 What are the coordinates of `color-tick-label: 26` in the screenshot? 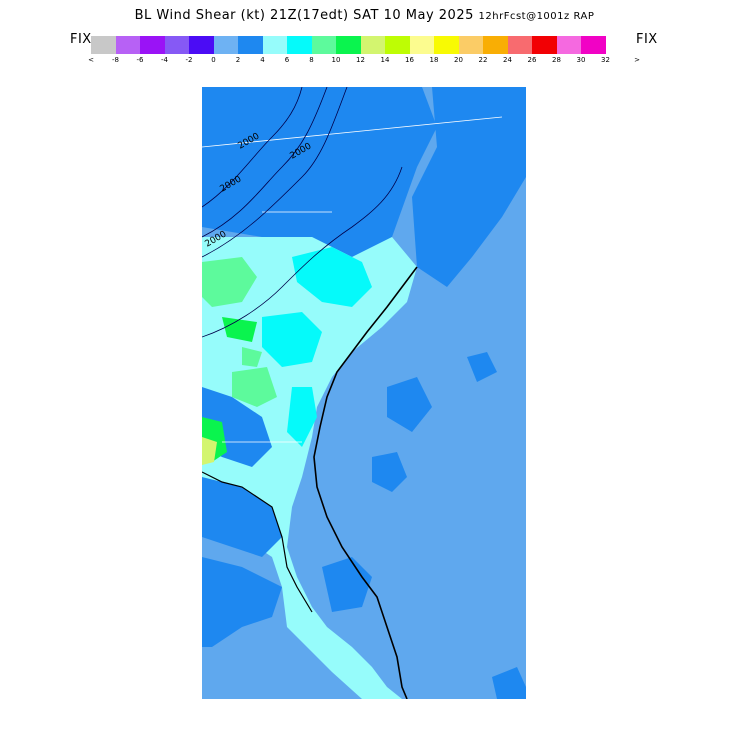 It's located at (532, 60).